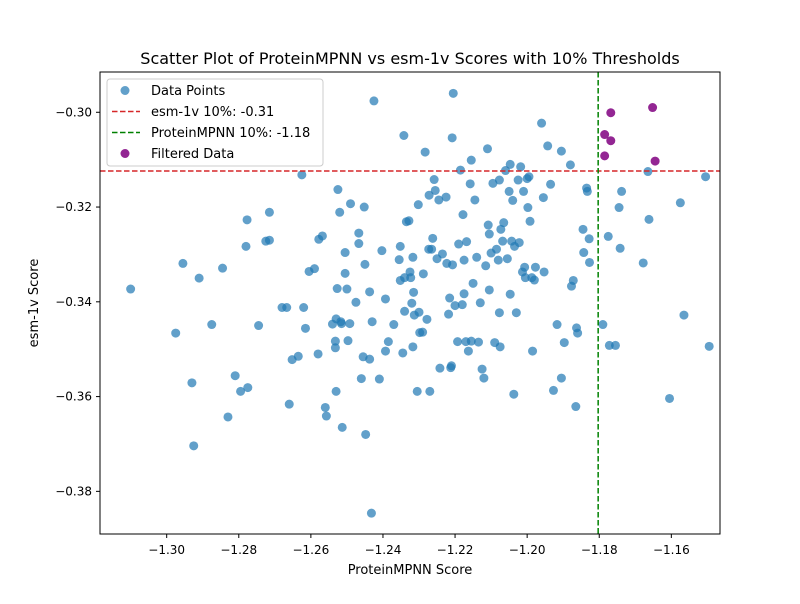 This screenshot has height=604, width=800. I want to click on x-axis-label: ProteinMPNN Score, so click(410, 570).